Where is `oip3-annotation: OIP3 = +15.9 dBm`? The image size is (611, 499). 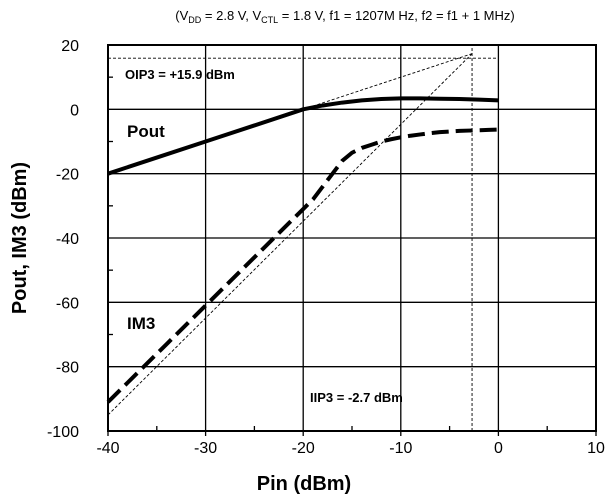 oip3-annotation: OIP3 = +15.9 dBm is located at coordinates (180, 74).